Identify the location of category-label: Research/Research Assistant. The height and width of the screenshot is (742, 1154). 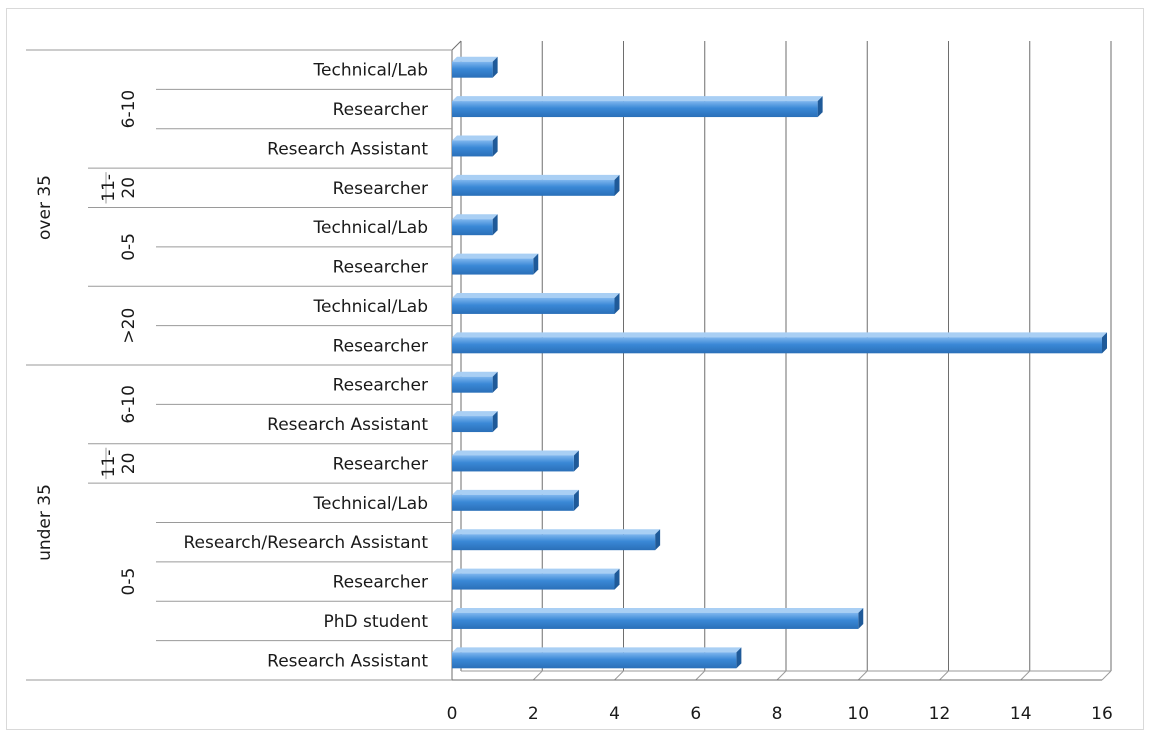
(305, 543).